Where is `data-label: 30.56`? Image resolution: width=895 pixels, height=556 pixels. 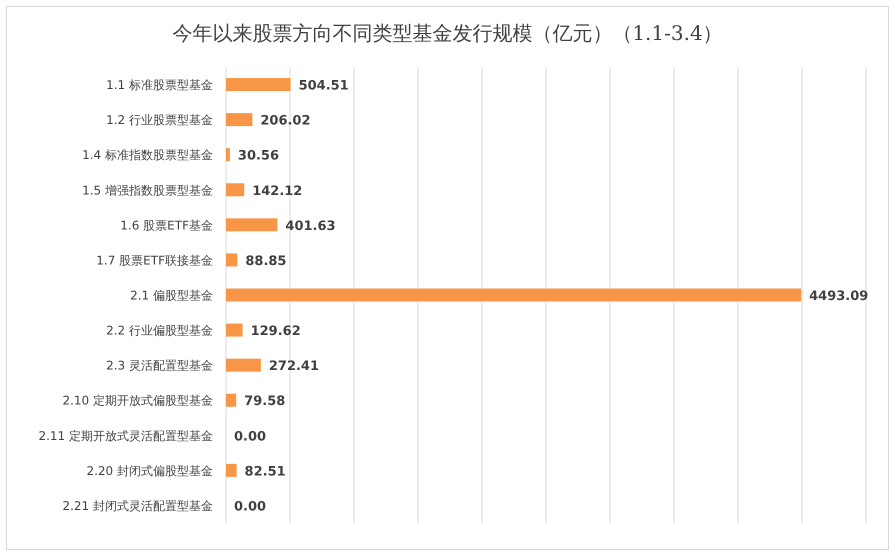
data-label: 30.56 is located at coordinates (259, 156).